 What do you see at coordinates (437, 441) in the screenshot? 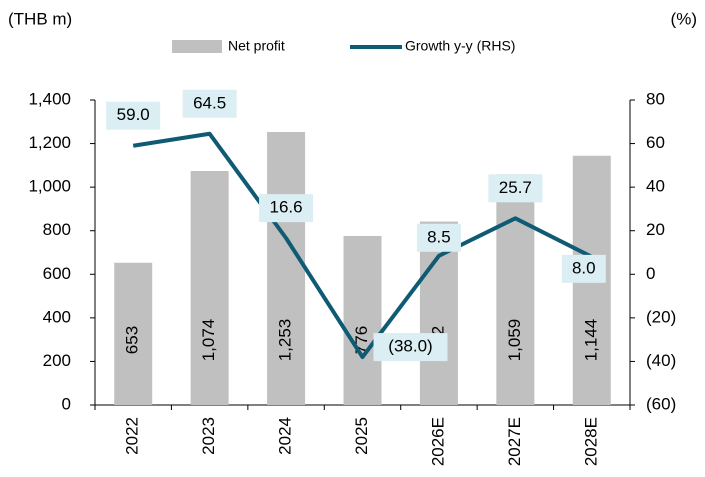
I see `x-tick-label: 2026E` at bounding box center [437, 441].